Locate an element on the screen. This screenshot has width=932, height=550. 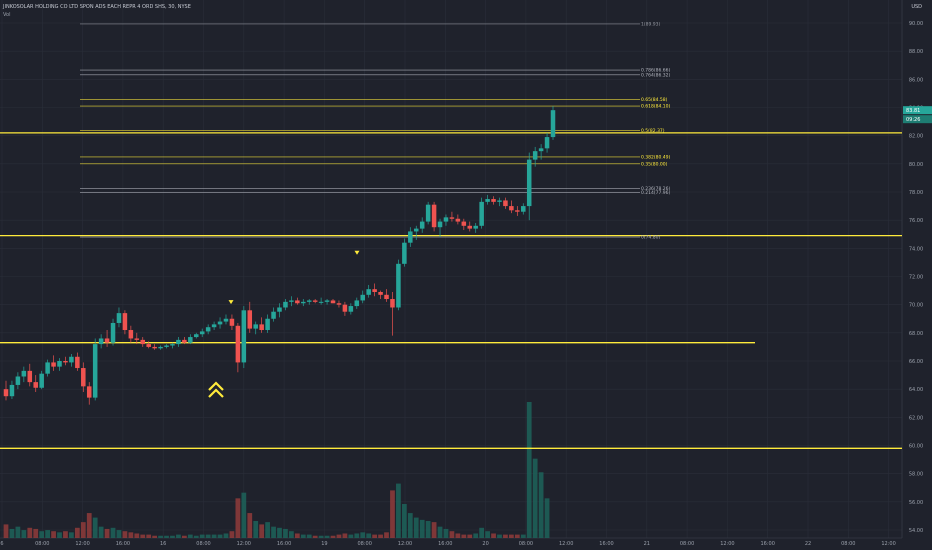
x-tick-label: 20 is located at coordinates (485, 544).